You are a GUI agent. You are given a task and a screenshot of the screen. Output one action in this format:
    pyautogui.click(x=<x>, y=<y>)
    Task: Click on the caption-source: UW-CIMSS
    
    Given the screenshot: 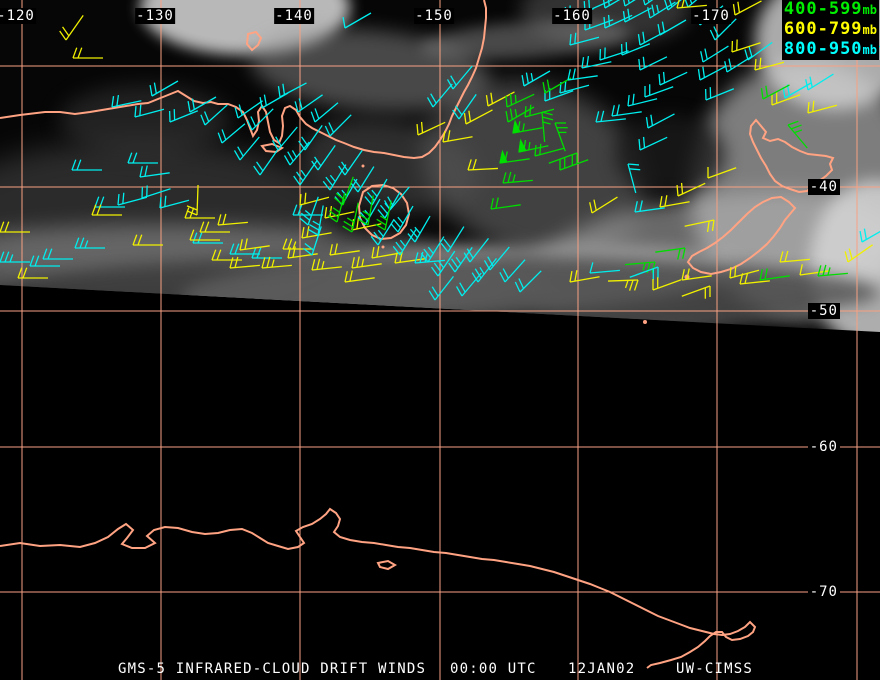 What is the action you would take?
    pyautogui.click(x=715, y=669)
    